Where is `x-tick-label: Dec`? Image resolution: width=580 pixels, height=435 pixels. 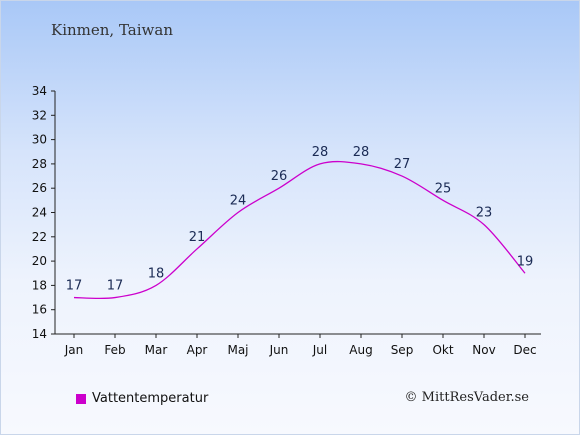
x-tick-label: Dec is located at coordinates (524, 350).